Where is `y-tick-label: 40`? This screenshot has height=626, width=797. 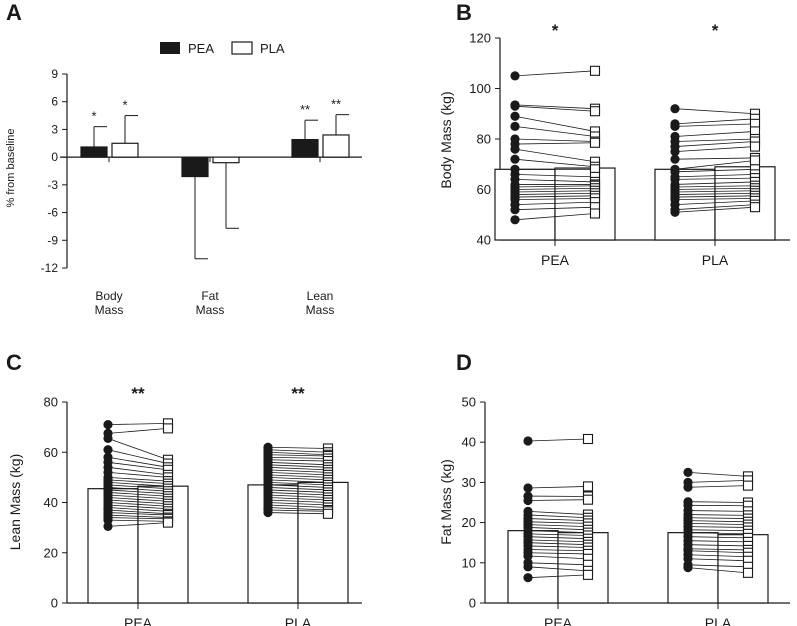 y-tick-label: 40 is located at coordinates (469, 442).